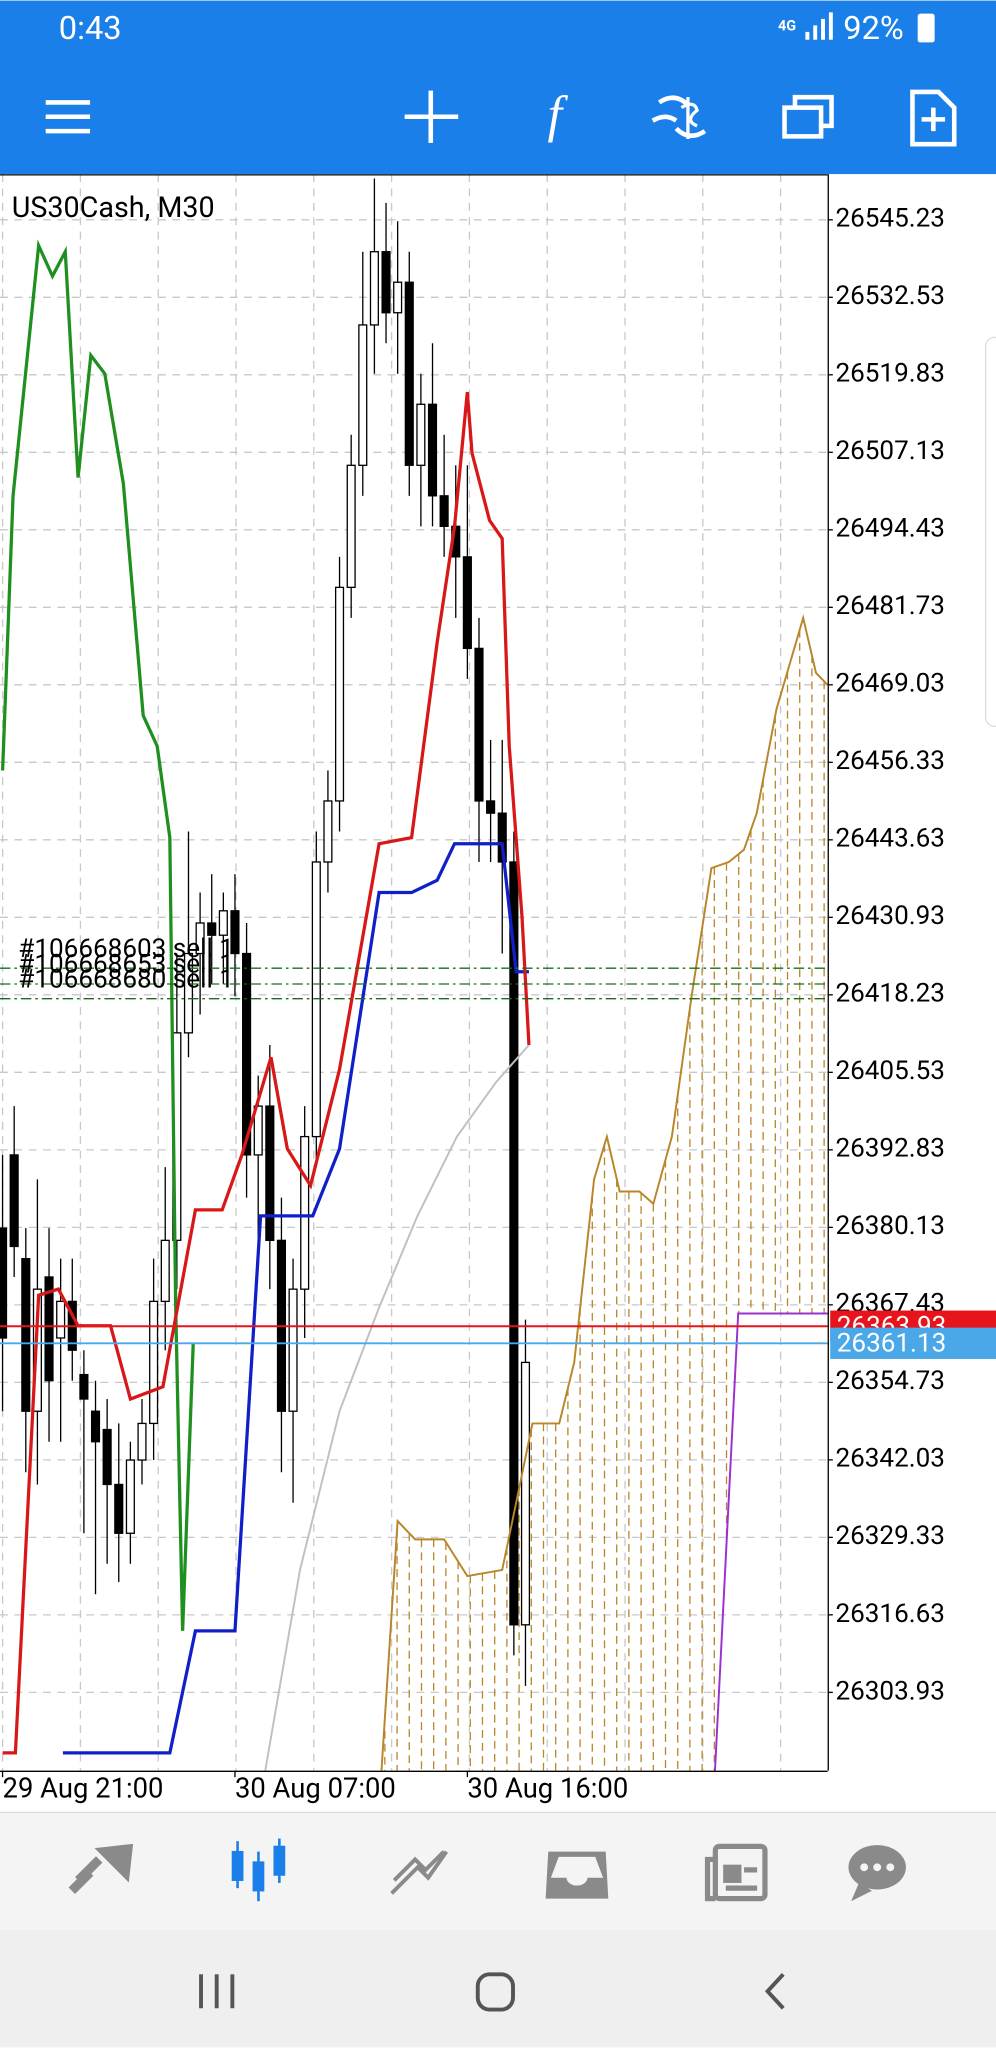  Describe the element at coordinates (890, 529) in the screenshot. I see `y-tick-label: 26494.43` at that location.